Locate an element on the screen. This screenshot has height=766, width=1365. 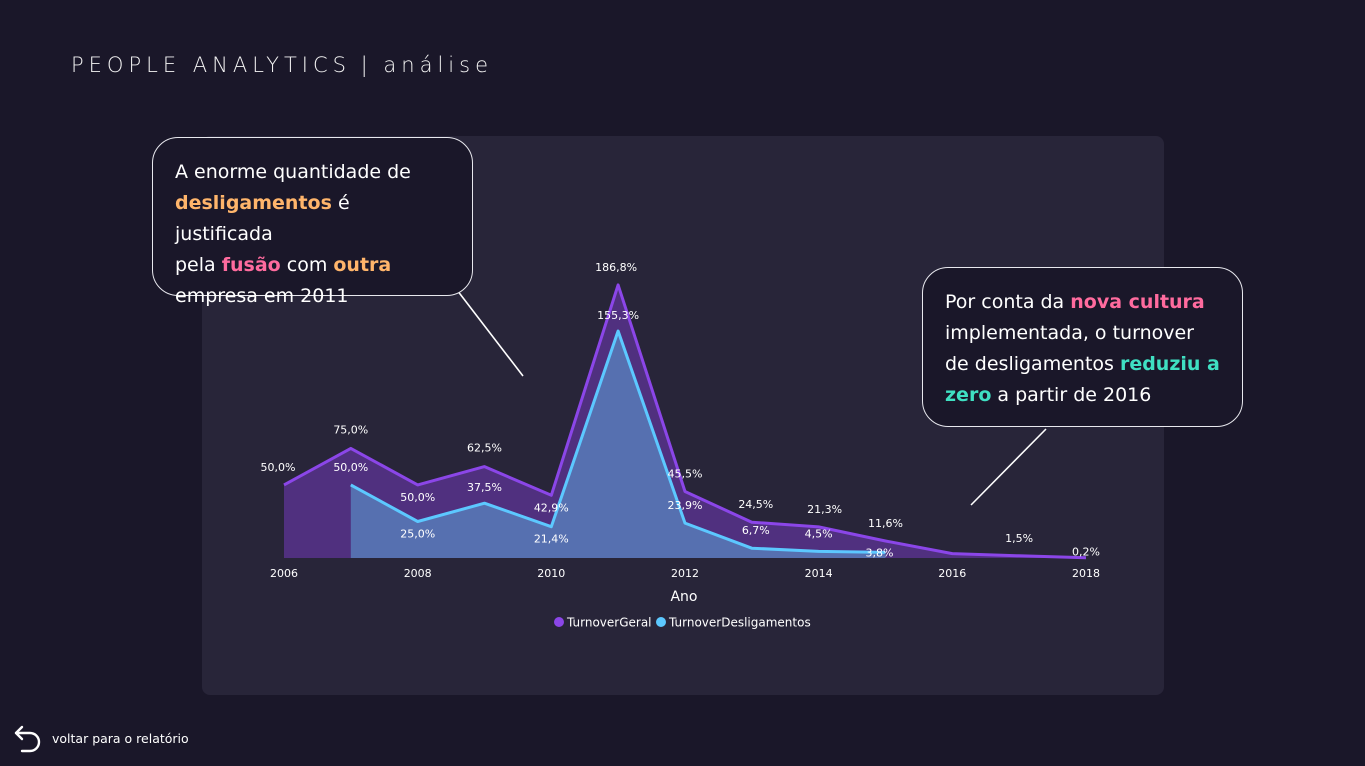
line-TurnoverDesligamentos is located at coordinates (618, 441).